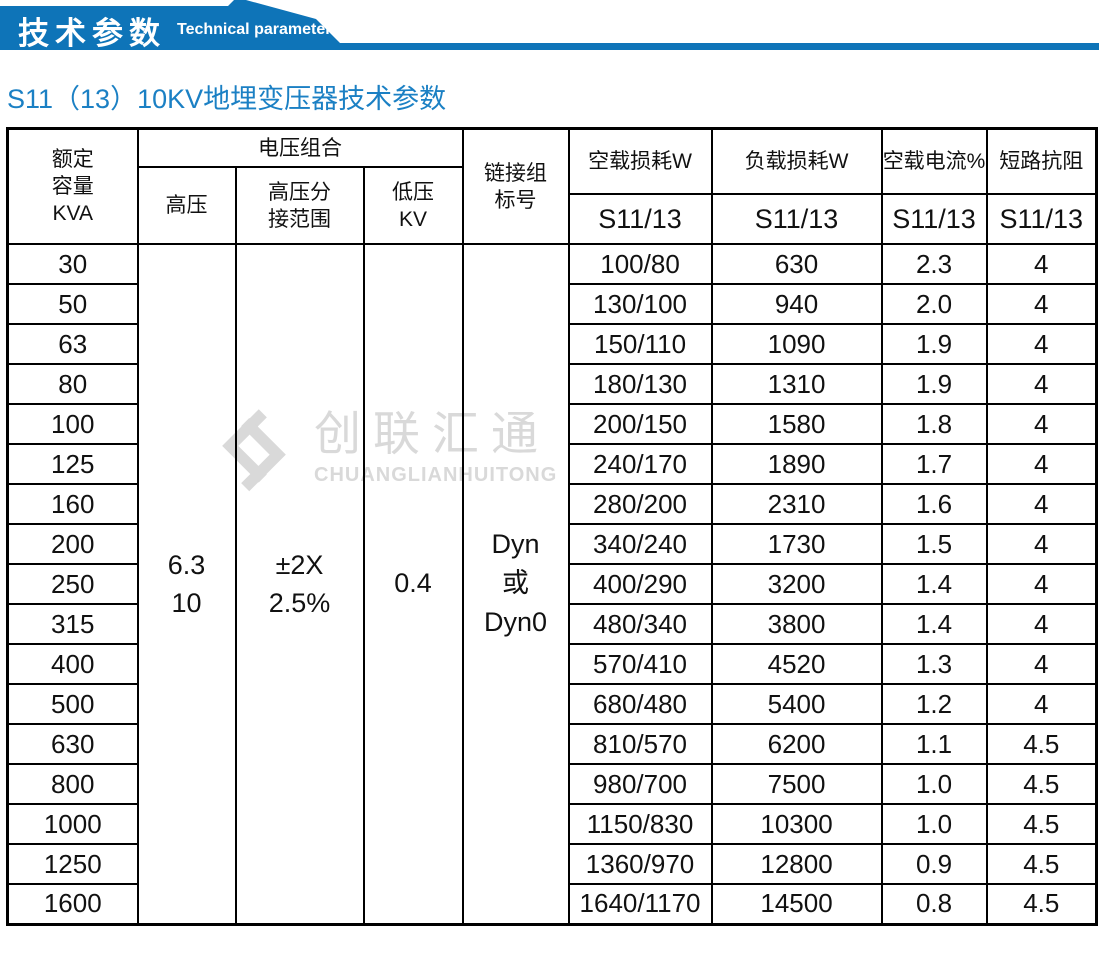 This screenshot has height=974, width=1099. Describe the element at coordinates (552, 784) in the screenshot. I see `table-row: 800 980/700 7500 1.0 4.5` at that location.